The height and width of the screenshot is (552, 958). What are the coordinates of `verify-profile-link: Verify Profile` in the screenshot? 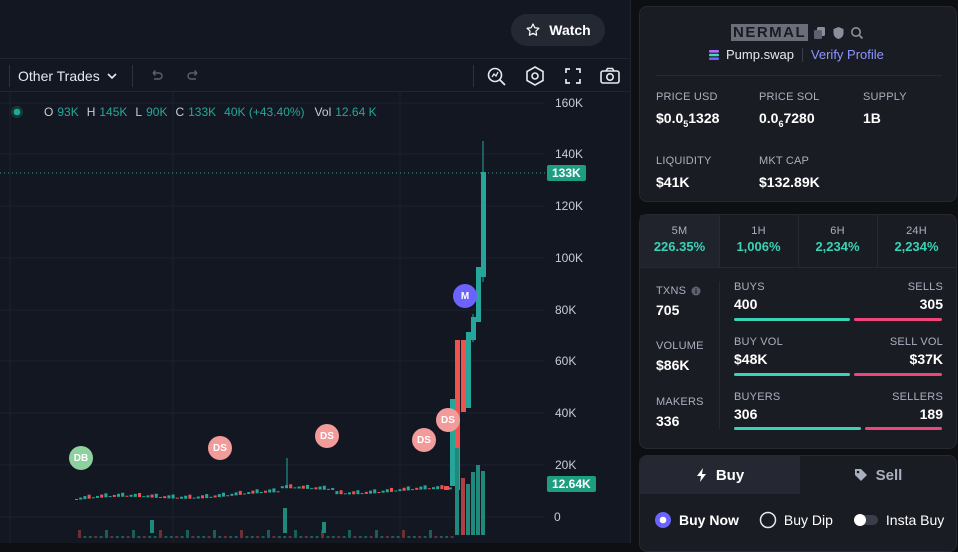 It's located at (847, 54).